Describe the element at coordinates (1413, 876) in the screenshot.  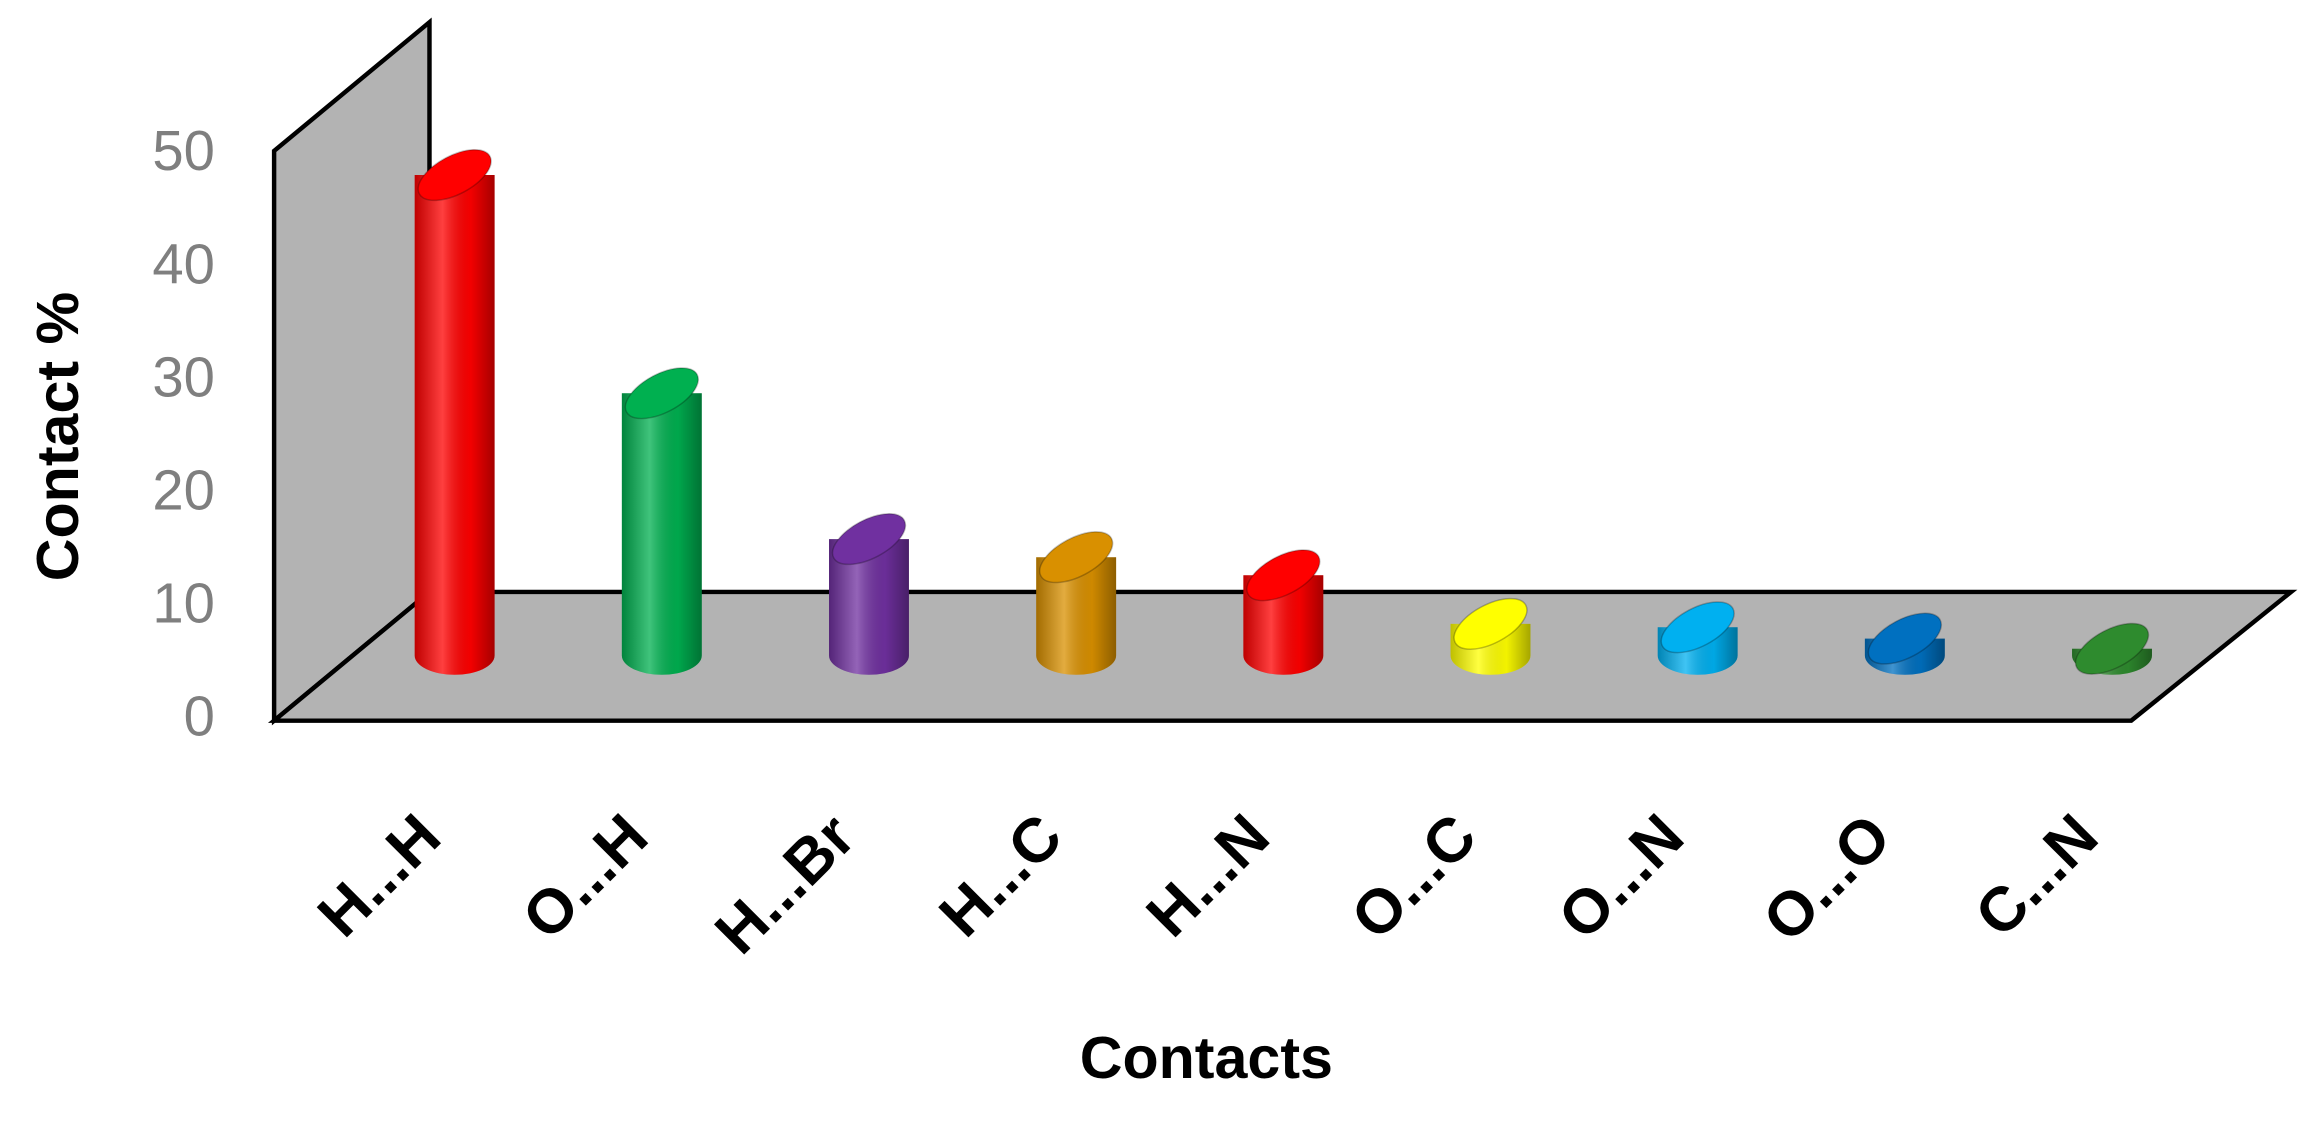
I see `x-tick-label: O...C` at that location.